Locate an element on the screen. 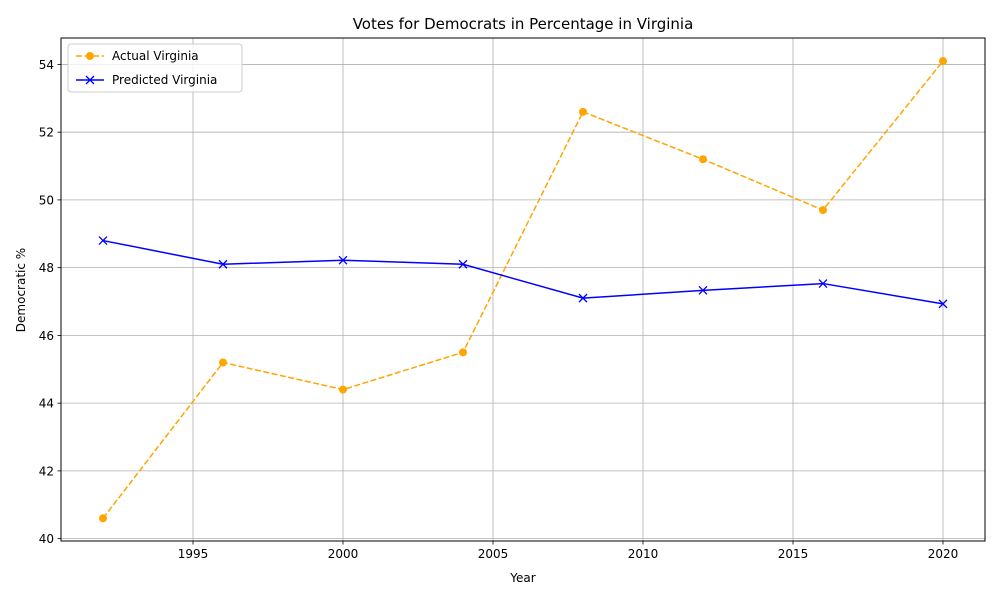  y-tick-label: 48 is located at coordinates (46, 268).